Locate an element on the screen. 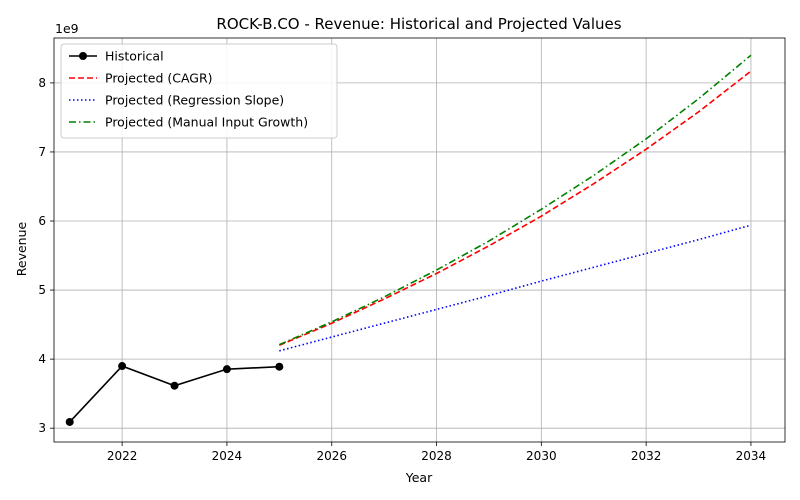  y-tick-label: 6 is located at coordinates (42, 221).